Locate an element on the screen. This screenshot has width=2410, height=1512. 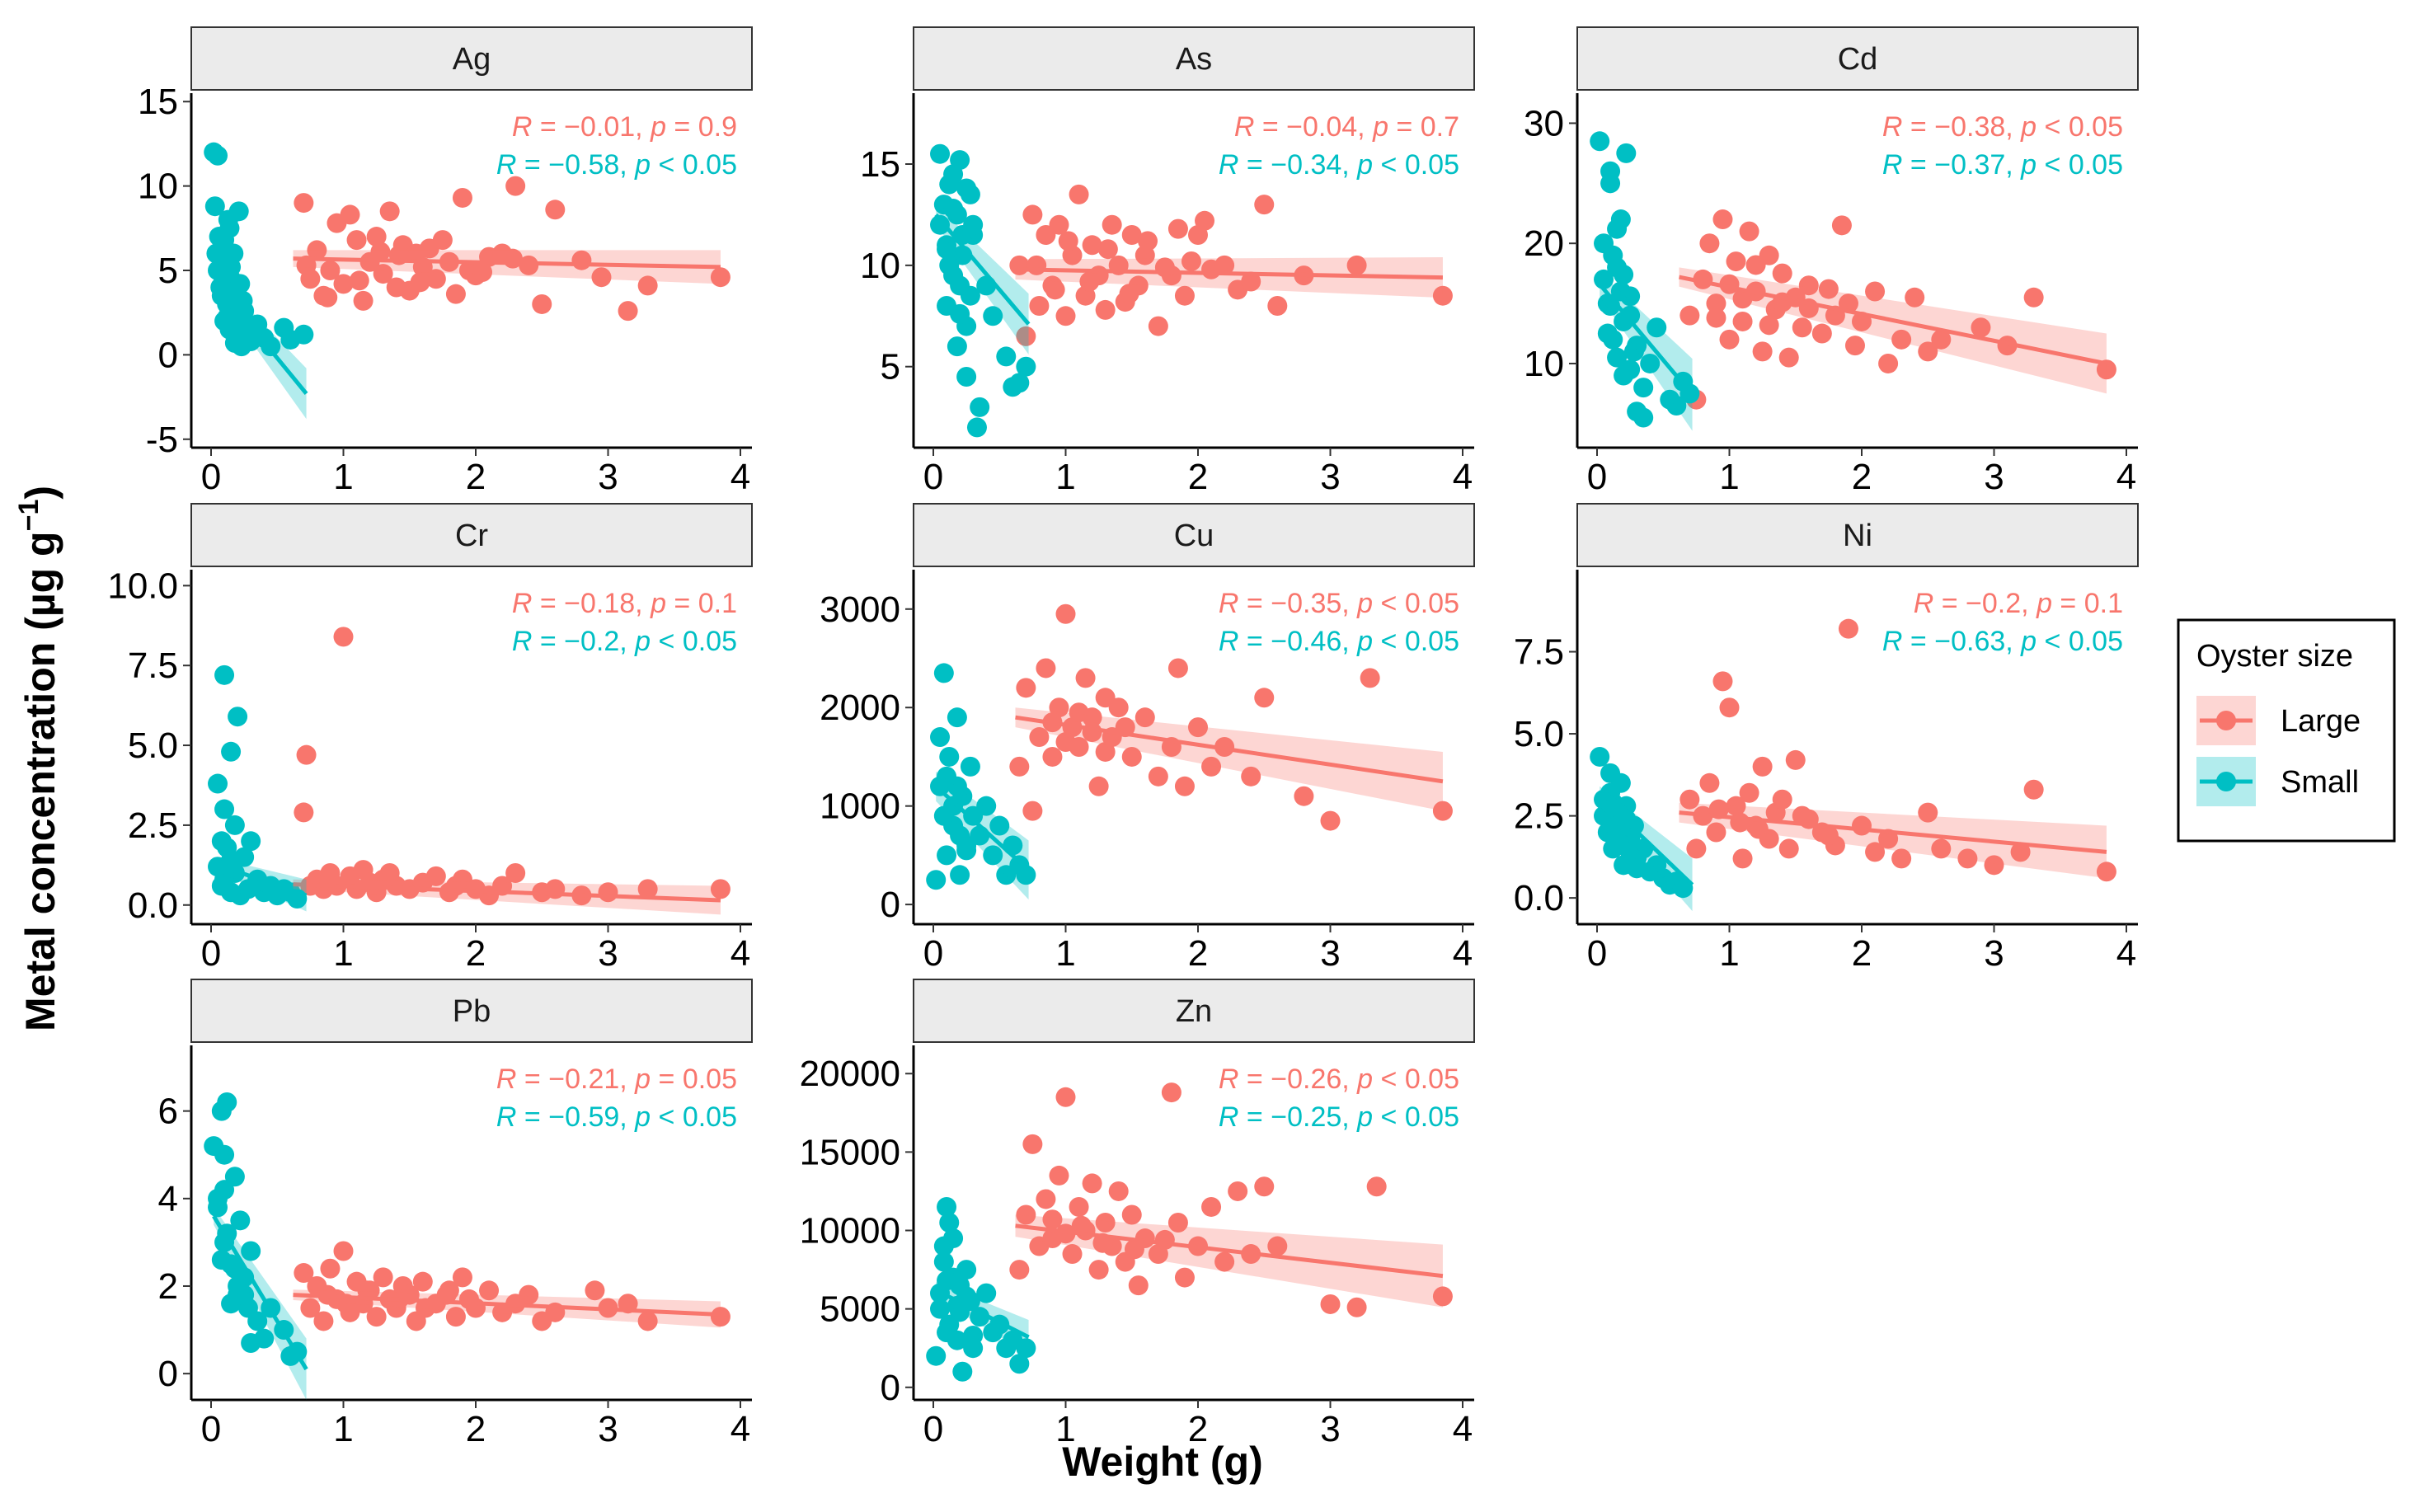
x-tick-label: 2 is located at coordinates (1198, 477).